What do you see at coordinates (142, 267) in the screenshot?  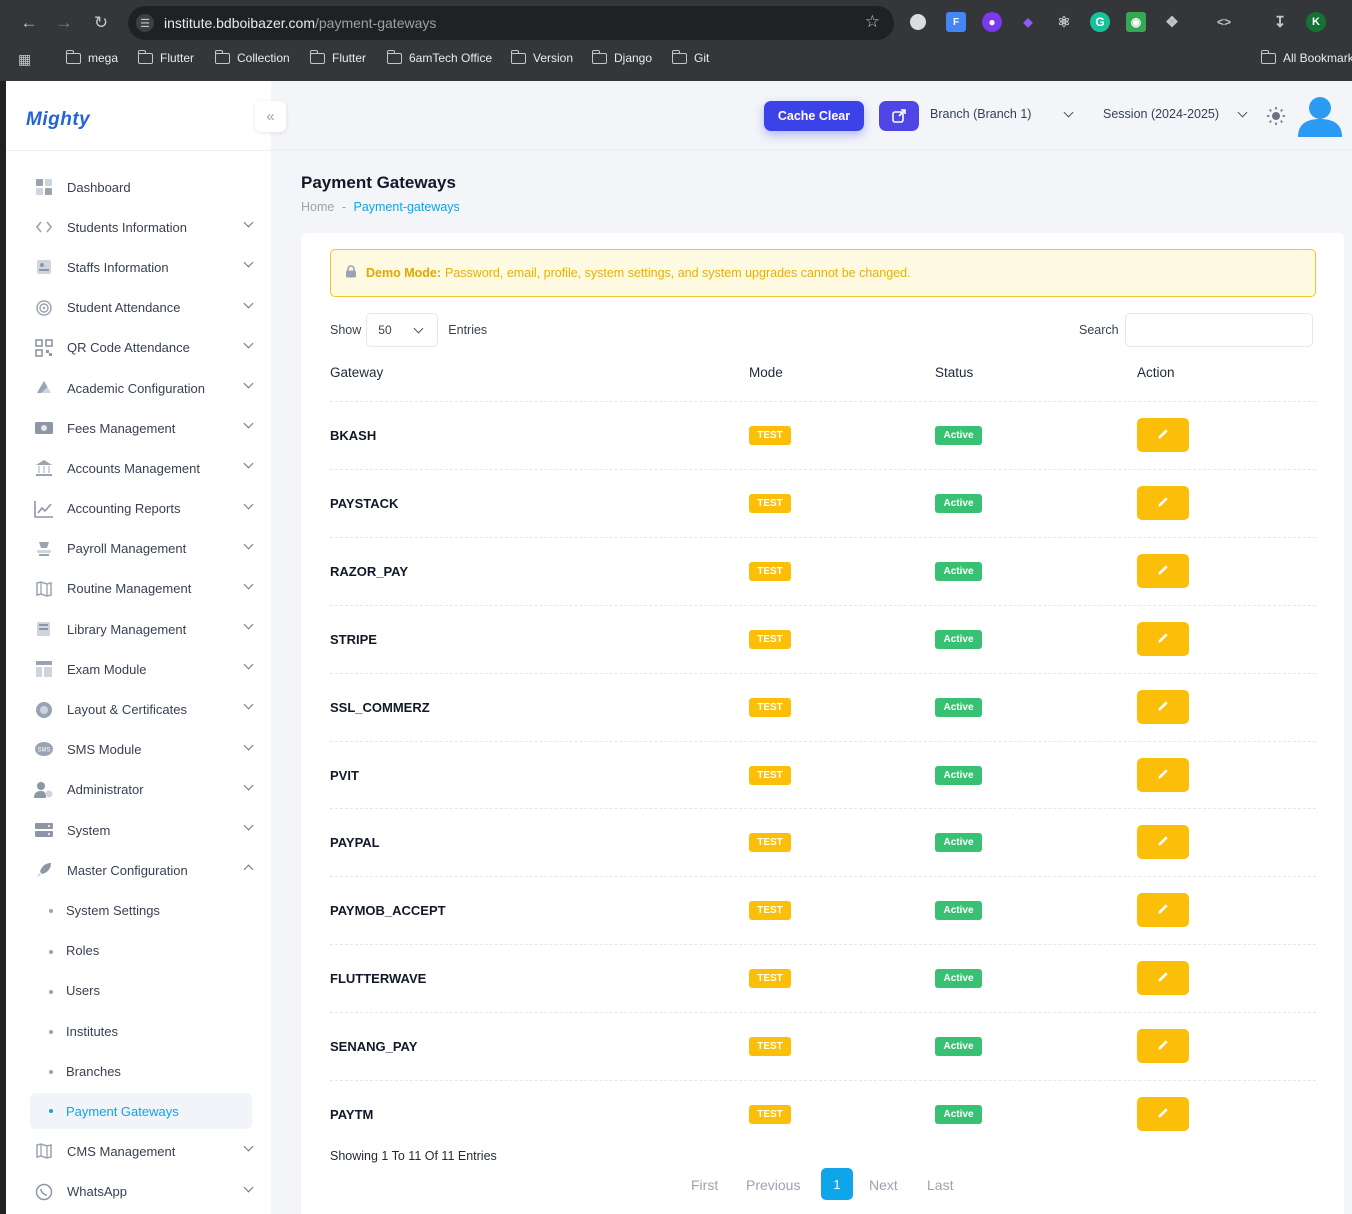 I see `sidebar-item-staffs-information: Staffs Information` at bounding box center [142, 267].